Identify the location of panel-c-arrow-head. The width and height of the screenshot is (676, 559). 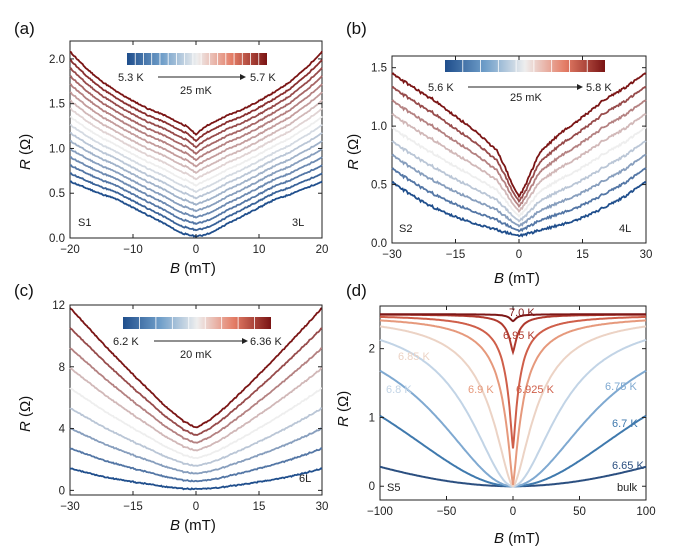
(245, 341).